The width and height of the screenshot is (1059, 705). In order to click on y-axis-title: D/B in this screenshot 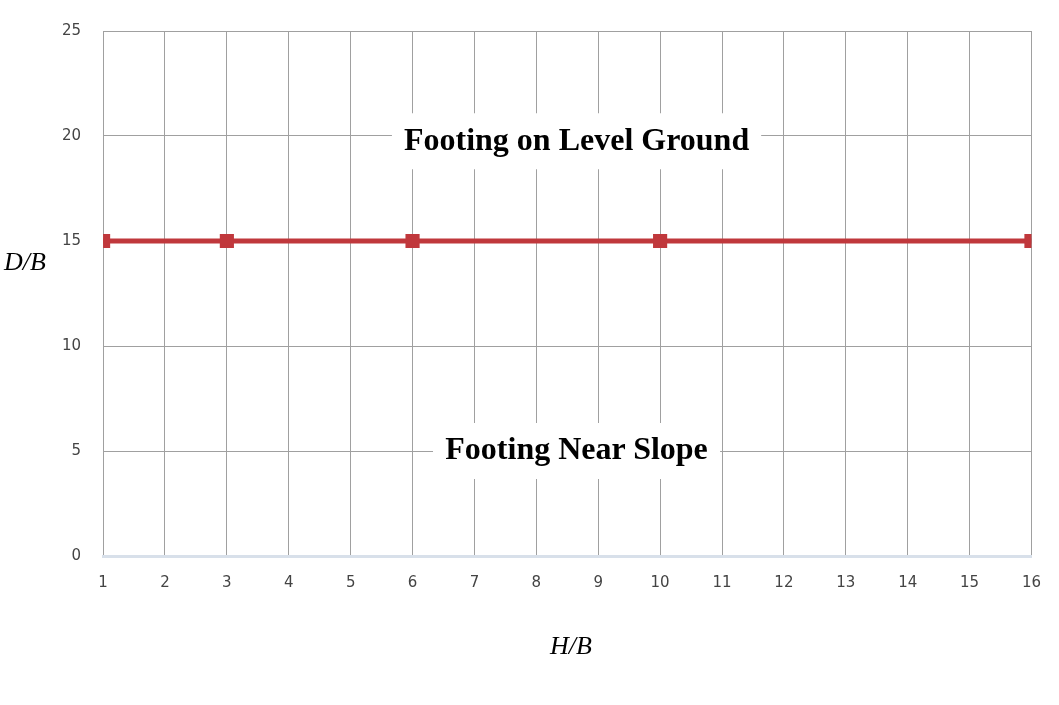, I will do `click(25, 261)`.